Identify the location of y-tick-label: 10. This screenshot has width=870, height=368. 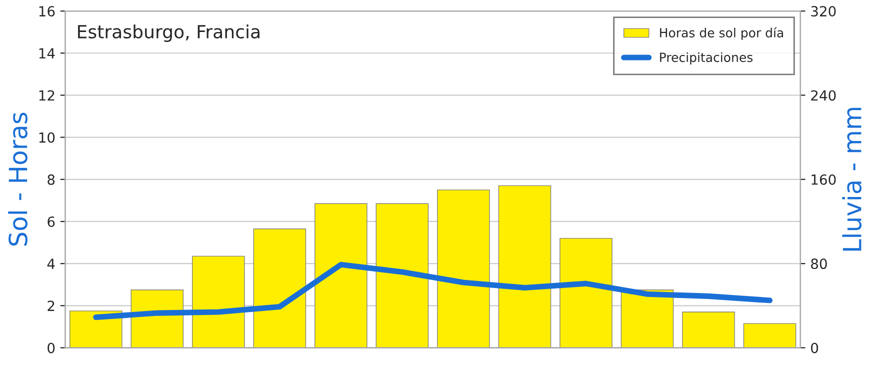
(47, 137).